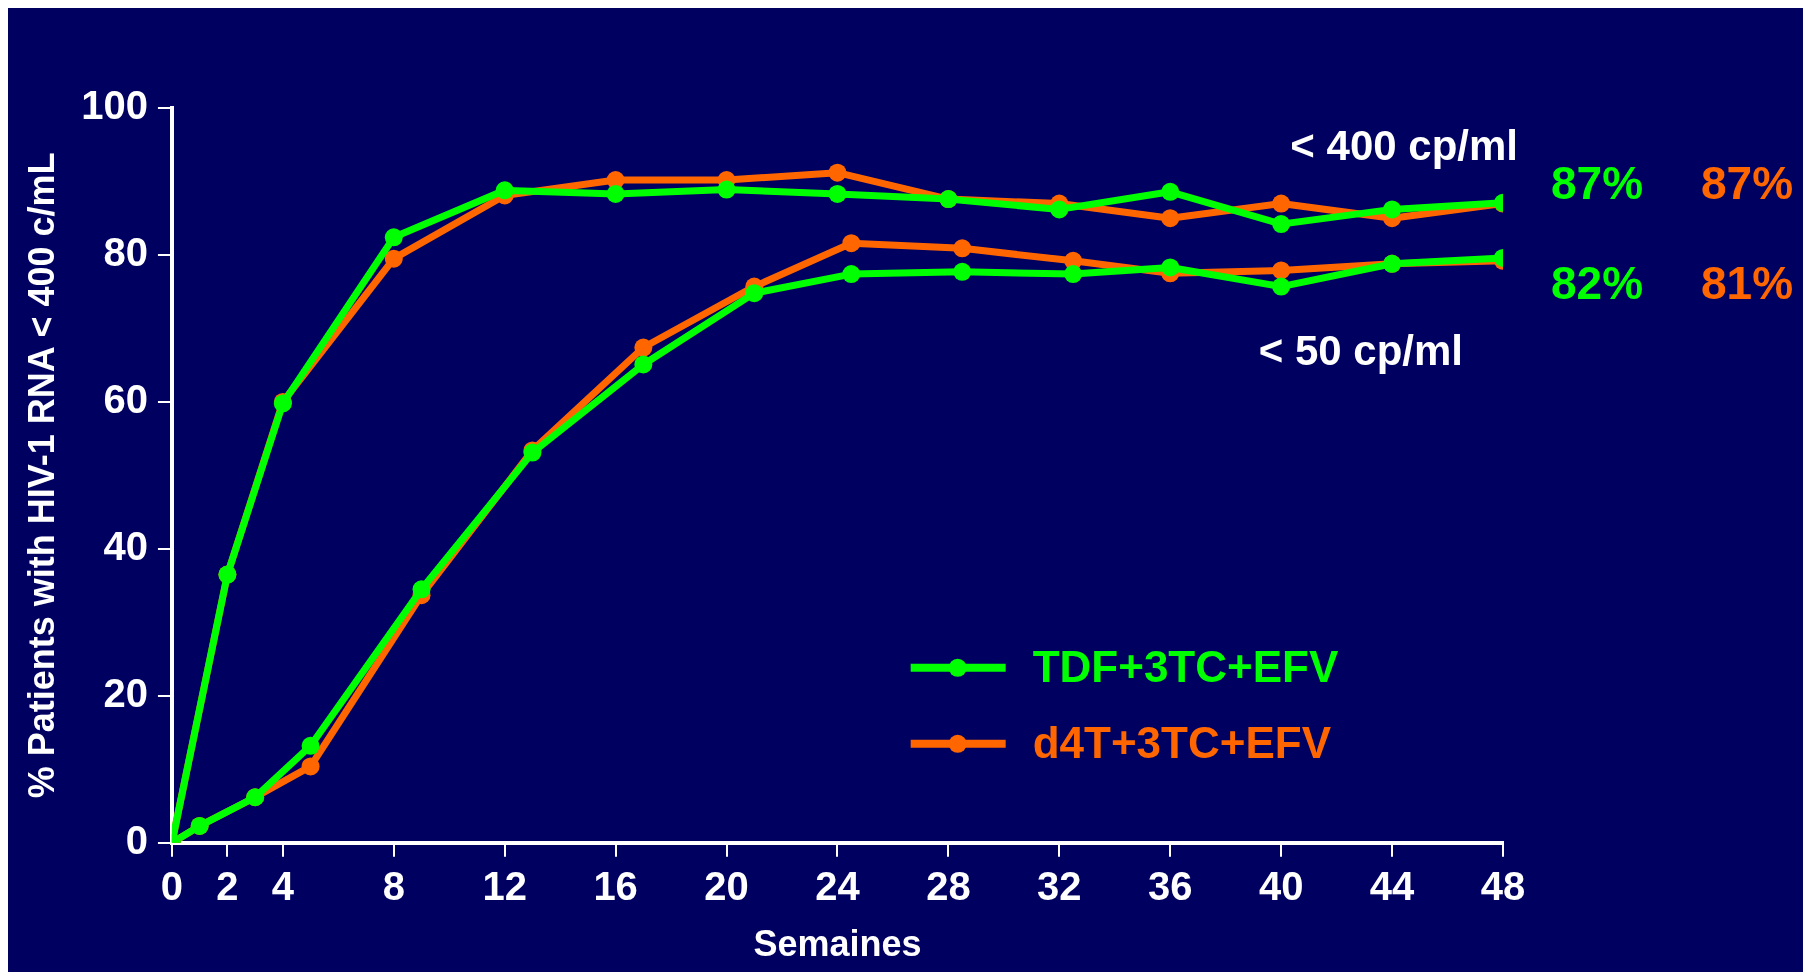 Image resolution: width=1811 pixels, height=980 pixels. I want to click on legend-label: d4T+3TC+EFV, so click(1182, 742).